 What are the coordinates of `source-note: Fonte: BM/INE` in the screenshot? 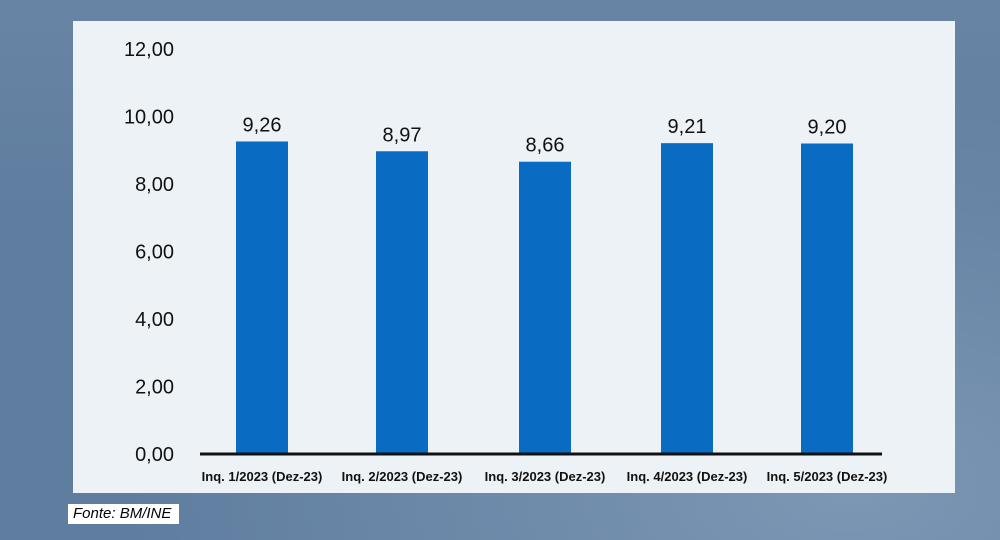 It's located at (124, 514).